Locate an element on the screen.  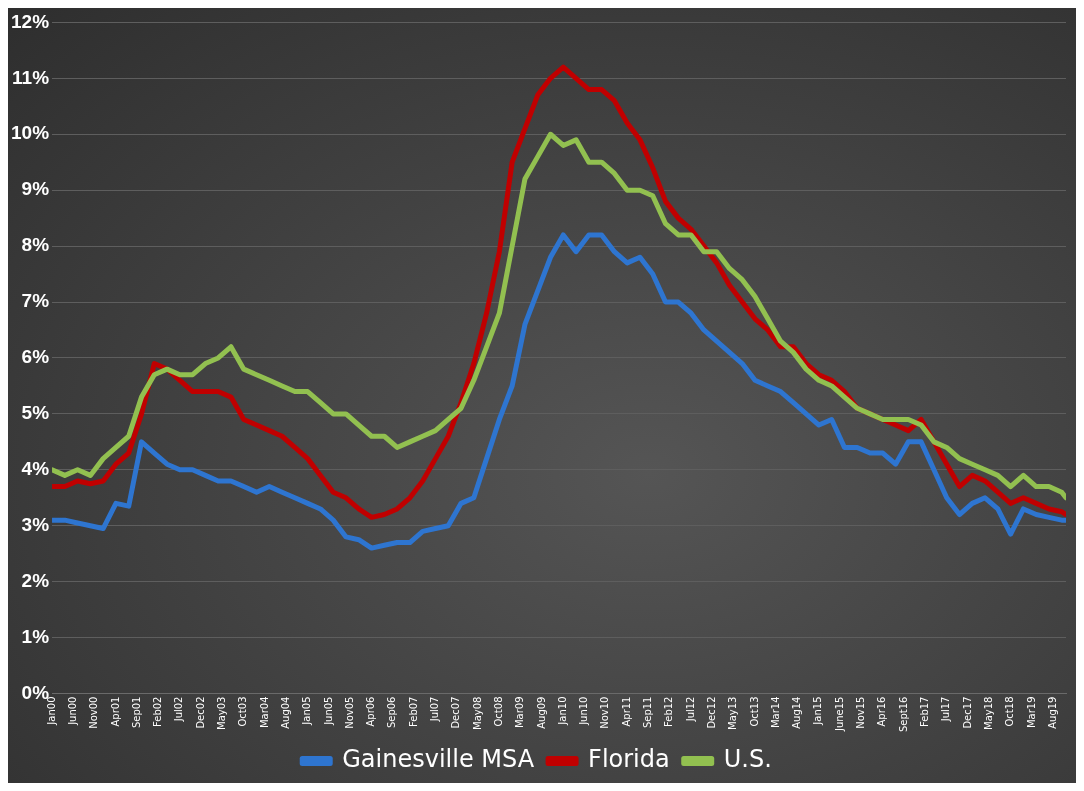
legend-label: Gainesville MSA is located at coordinates (438, 759).